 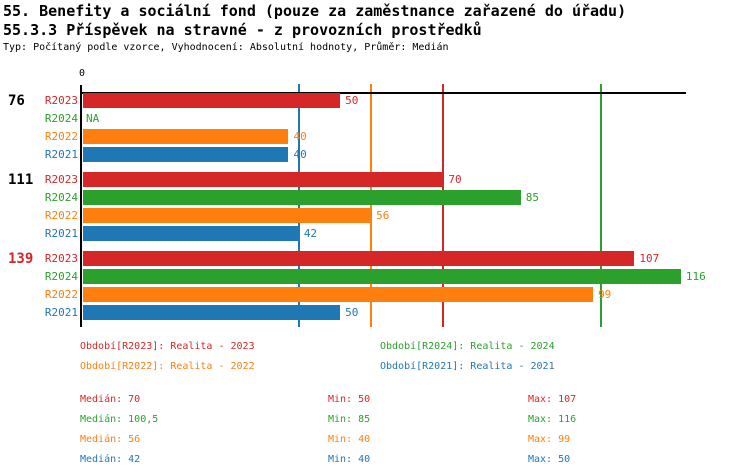 What do you see at coordinates (371, 205) in the screenshot?
I see `median-line-r2022` at bounding box center [371, 205].